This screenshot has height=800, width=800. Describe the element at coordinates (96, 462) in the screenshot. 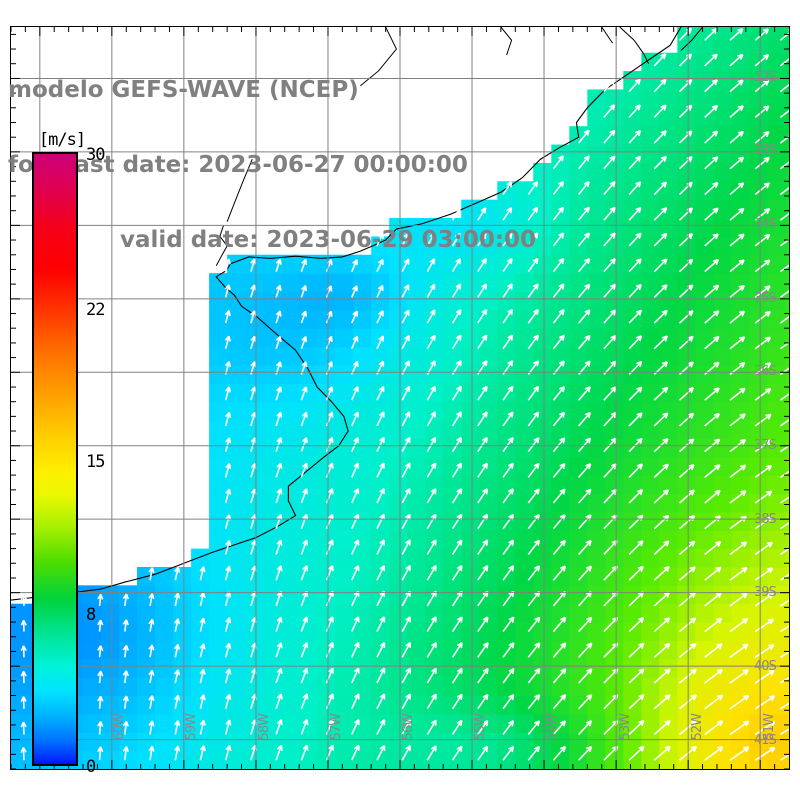

I see `colorbar-tick-15: 15` at that location.